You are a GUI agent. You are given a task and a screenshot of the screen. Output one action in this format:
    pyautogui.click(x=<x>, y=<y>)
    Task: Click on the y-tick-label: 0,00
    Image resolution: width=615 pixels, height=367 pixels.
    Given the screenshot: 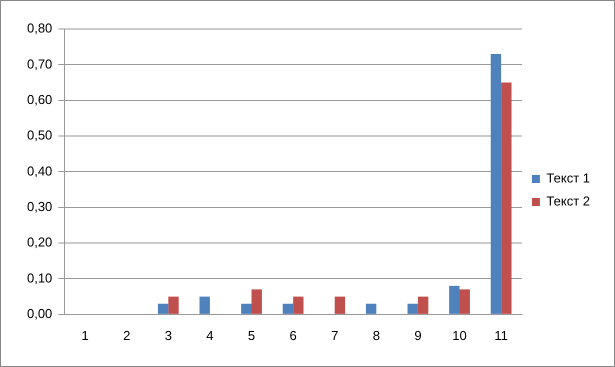 What is the action you would take?
    pyautogui.click(x=39, y=313)
    